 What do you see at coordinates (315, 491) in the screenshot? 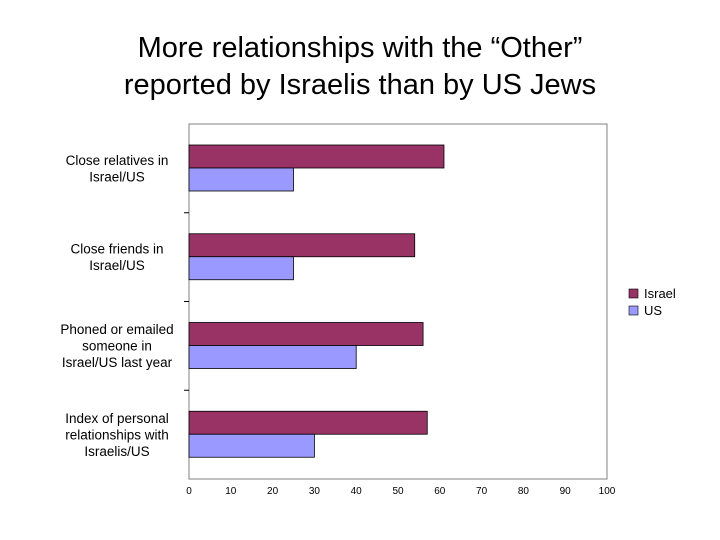
I see `x-tick-label: 30` at bounding box center [315, 491].